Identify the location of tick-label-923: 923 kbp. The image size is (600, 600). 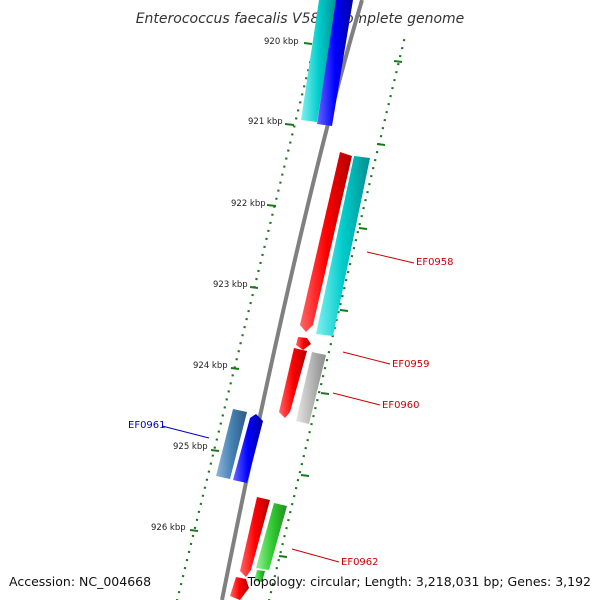
(230, 285).